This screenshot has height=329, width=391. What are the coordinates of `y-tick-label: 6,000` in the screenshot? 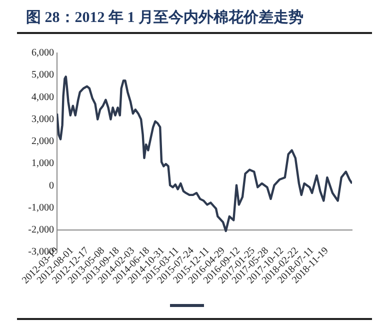 It's located at (42, 53).